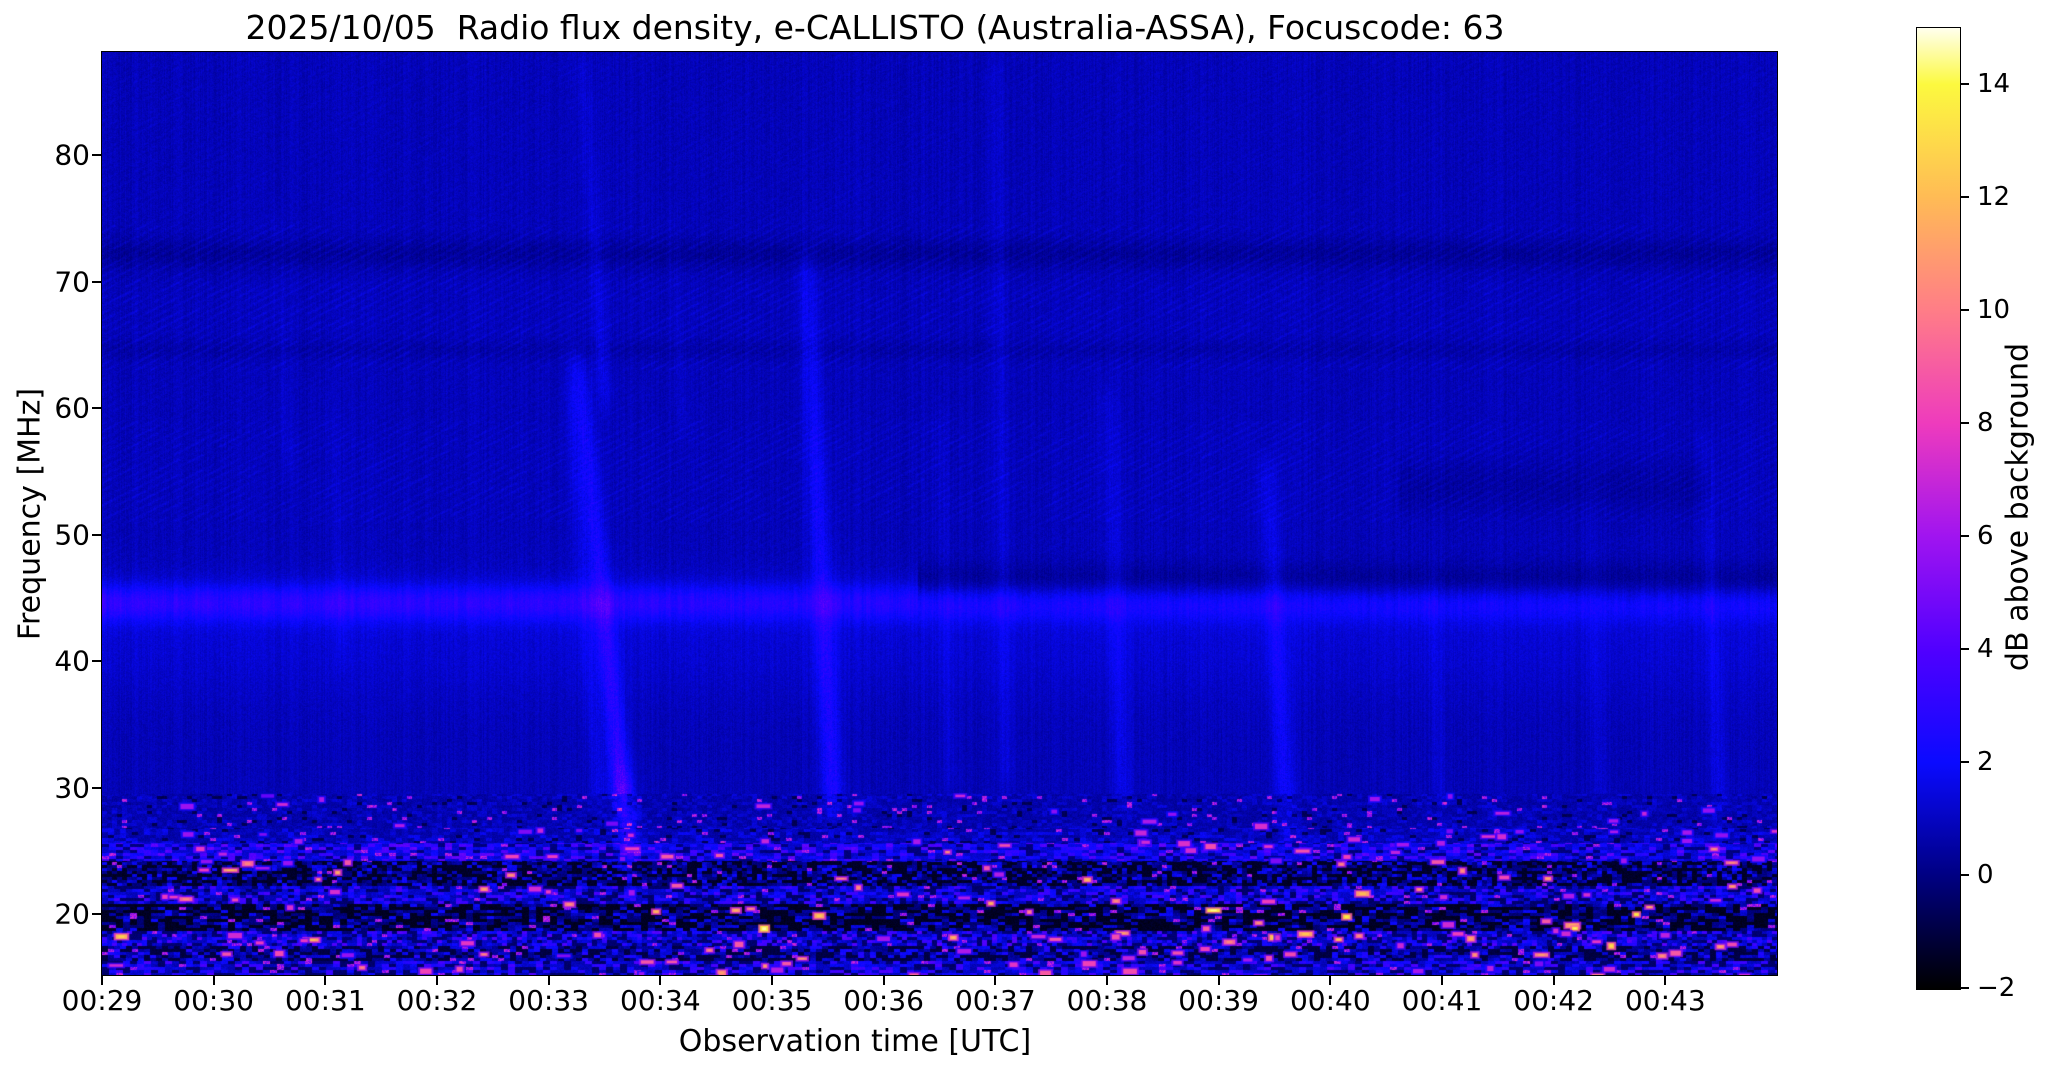 The width and height of the screenshot is (2047, 1067). What do you see at coordinates (2018, 507) in the screenshot?
I see `colorbar-label: dB above background` at bounding box center [2018, 507].